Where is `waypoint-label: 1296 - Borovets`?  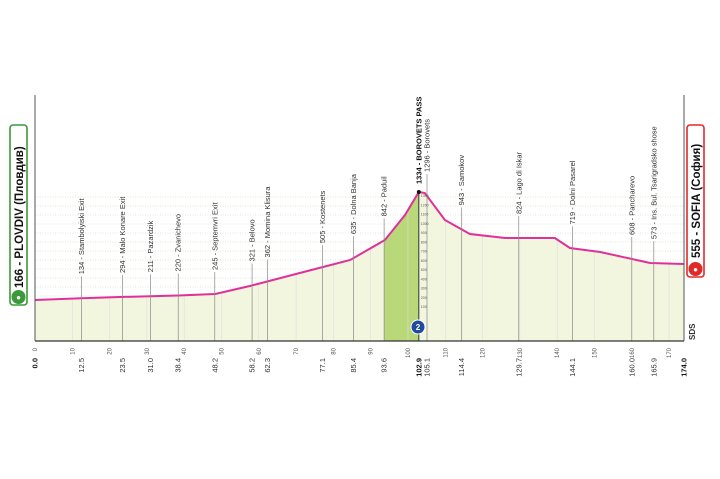 waypoint-label: 1296 - Borovets is located at coordinates (427, 145).